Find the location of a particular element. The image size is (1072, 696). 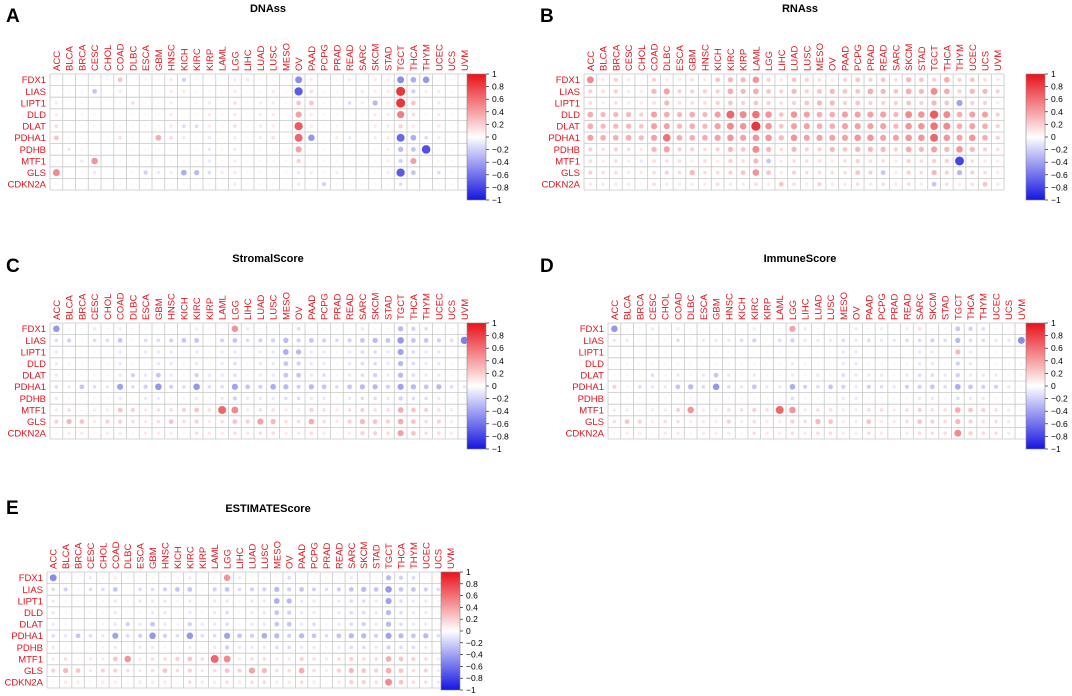

cell-lias-thym is located at coordinates (983, 340).